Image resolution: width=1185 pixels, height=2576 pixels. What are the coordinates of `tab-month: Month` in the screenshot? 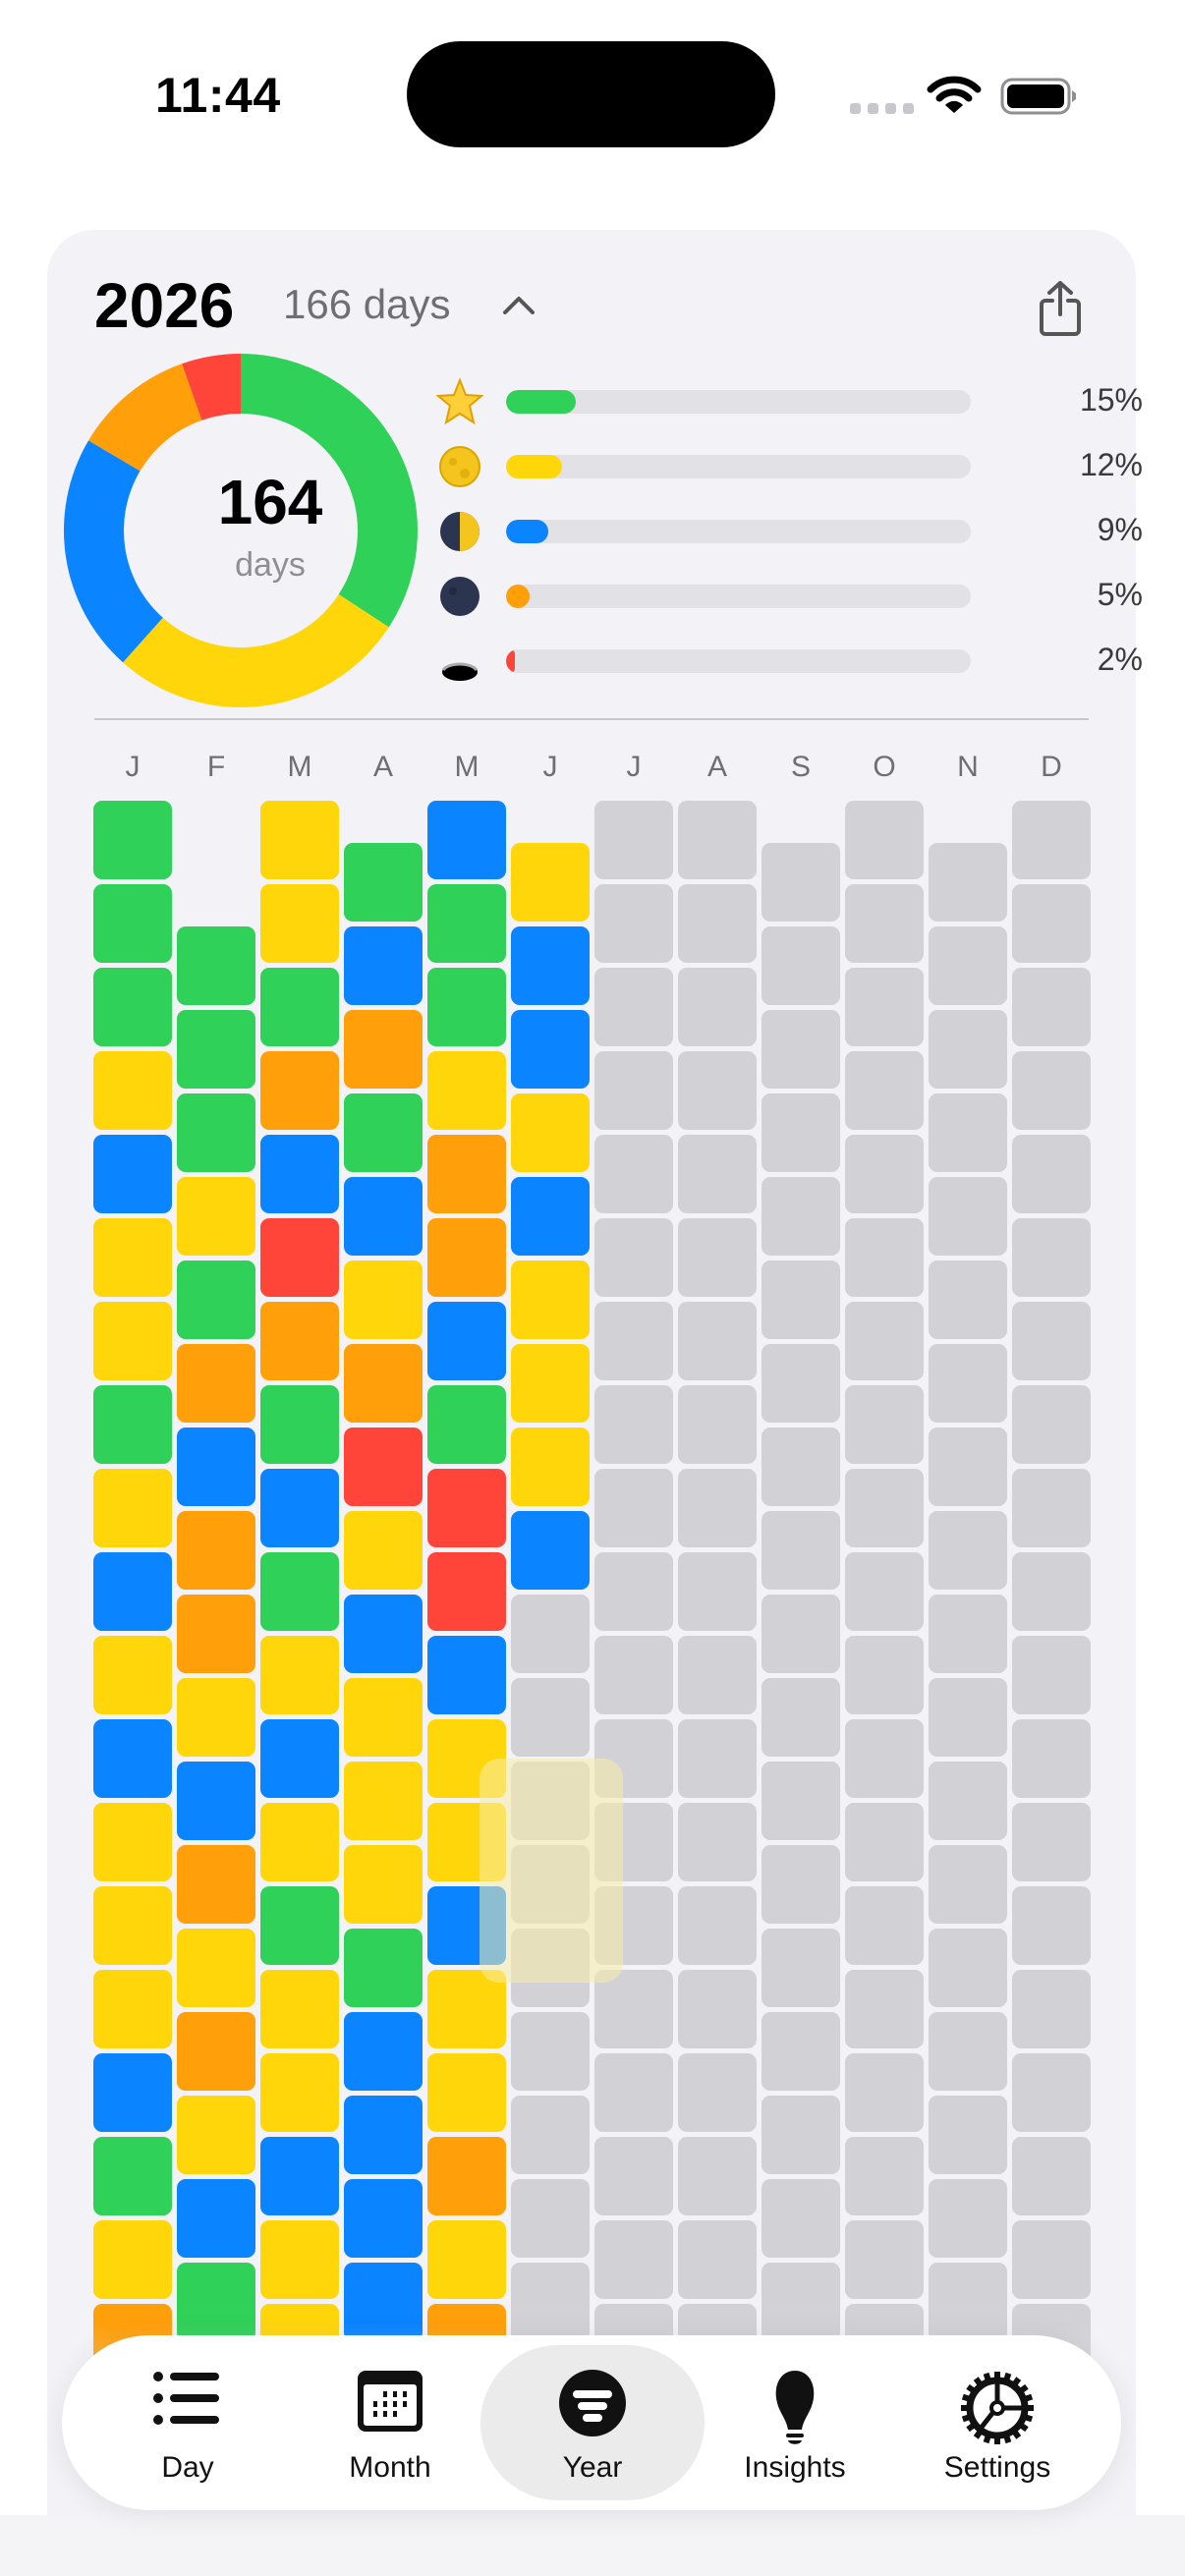 It's located at (390, 2422).